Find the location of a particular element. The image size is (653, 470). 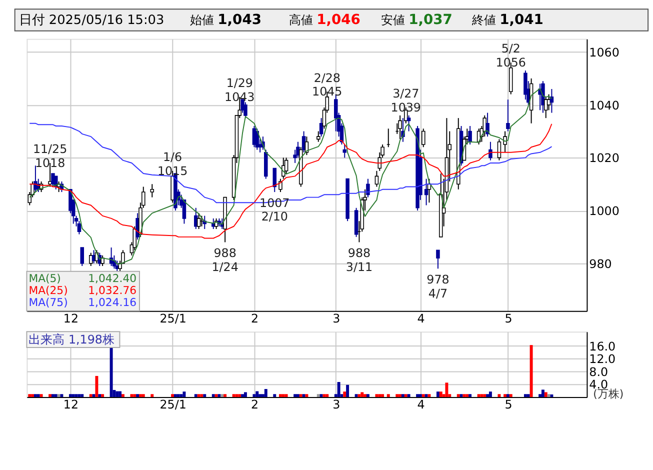

text: 始値 1,043 is located at coordinates (226, 20).